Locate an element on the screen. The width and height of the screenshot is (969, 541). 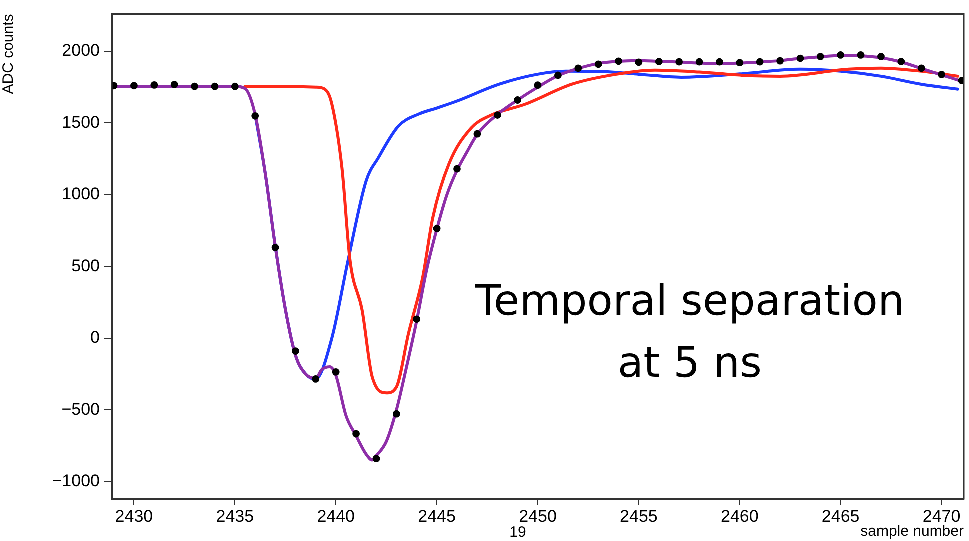
x-axis-title: sample number is located at coordinates (912, 531).